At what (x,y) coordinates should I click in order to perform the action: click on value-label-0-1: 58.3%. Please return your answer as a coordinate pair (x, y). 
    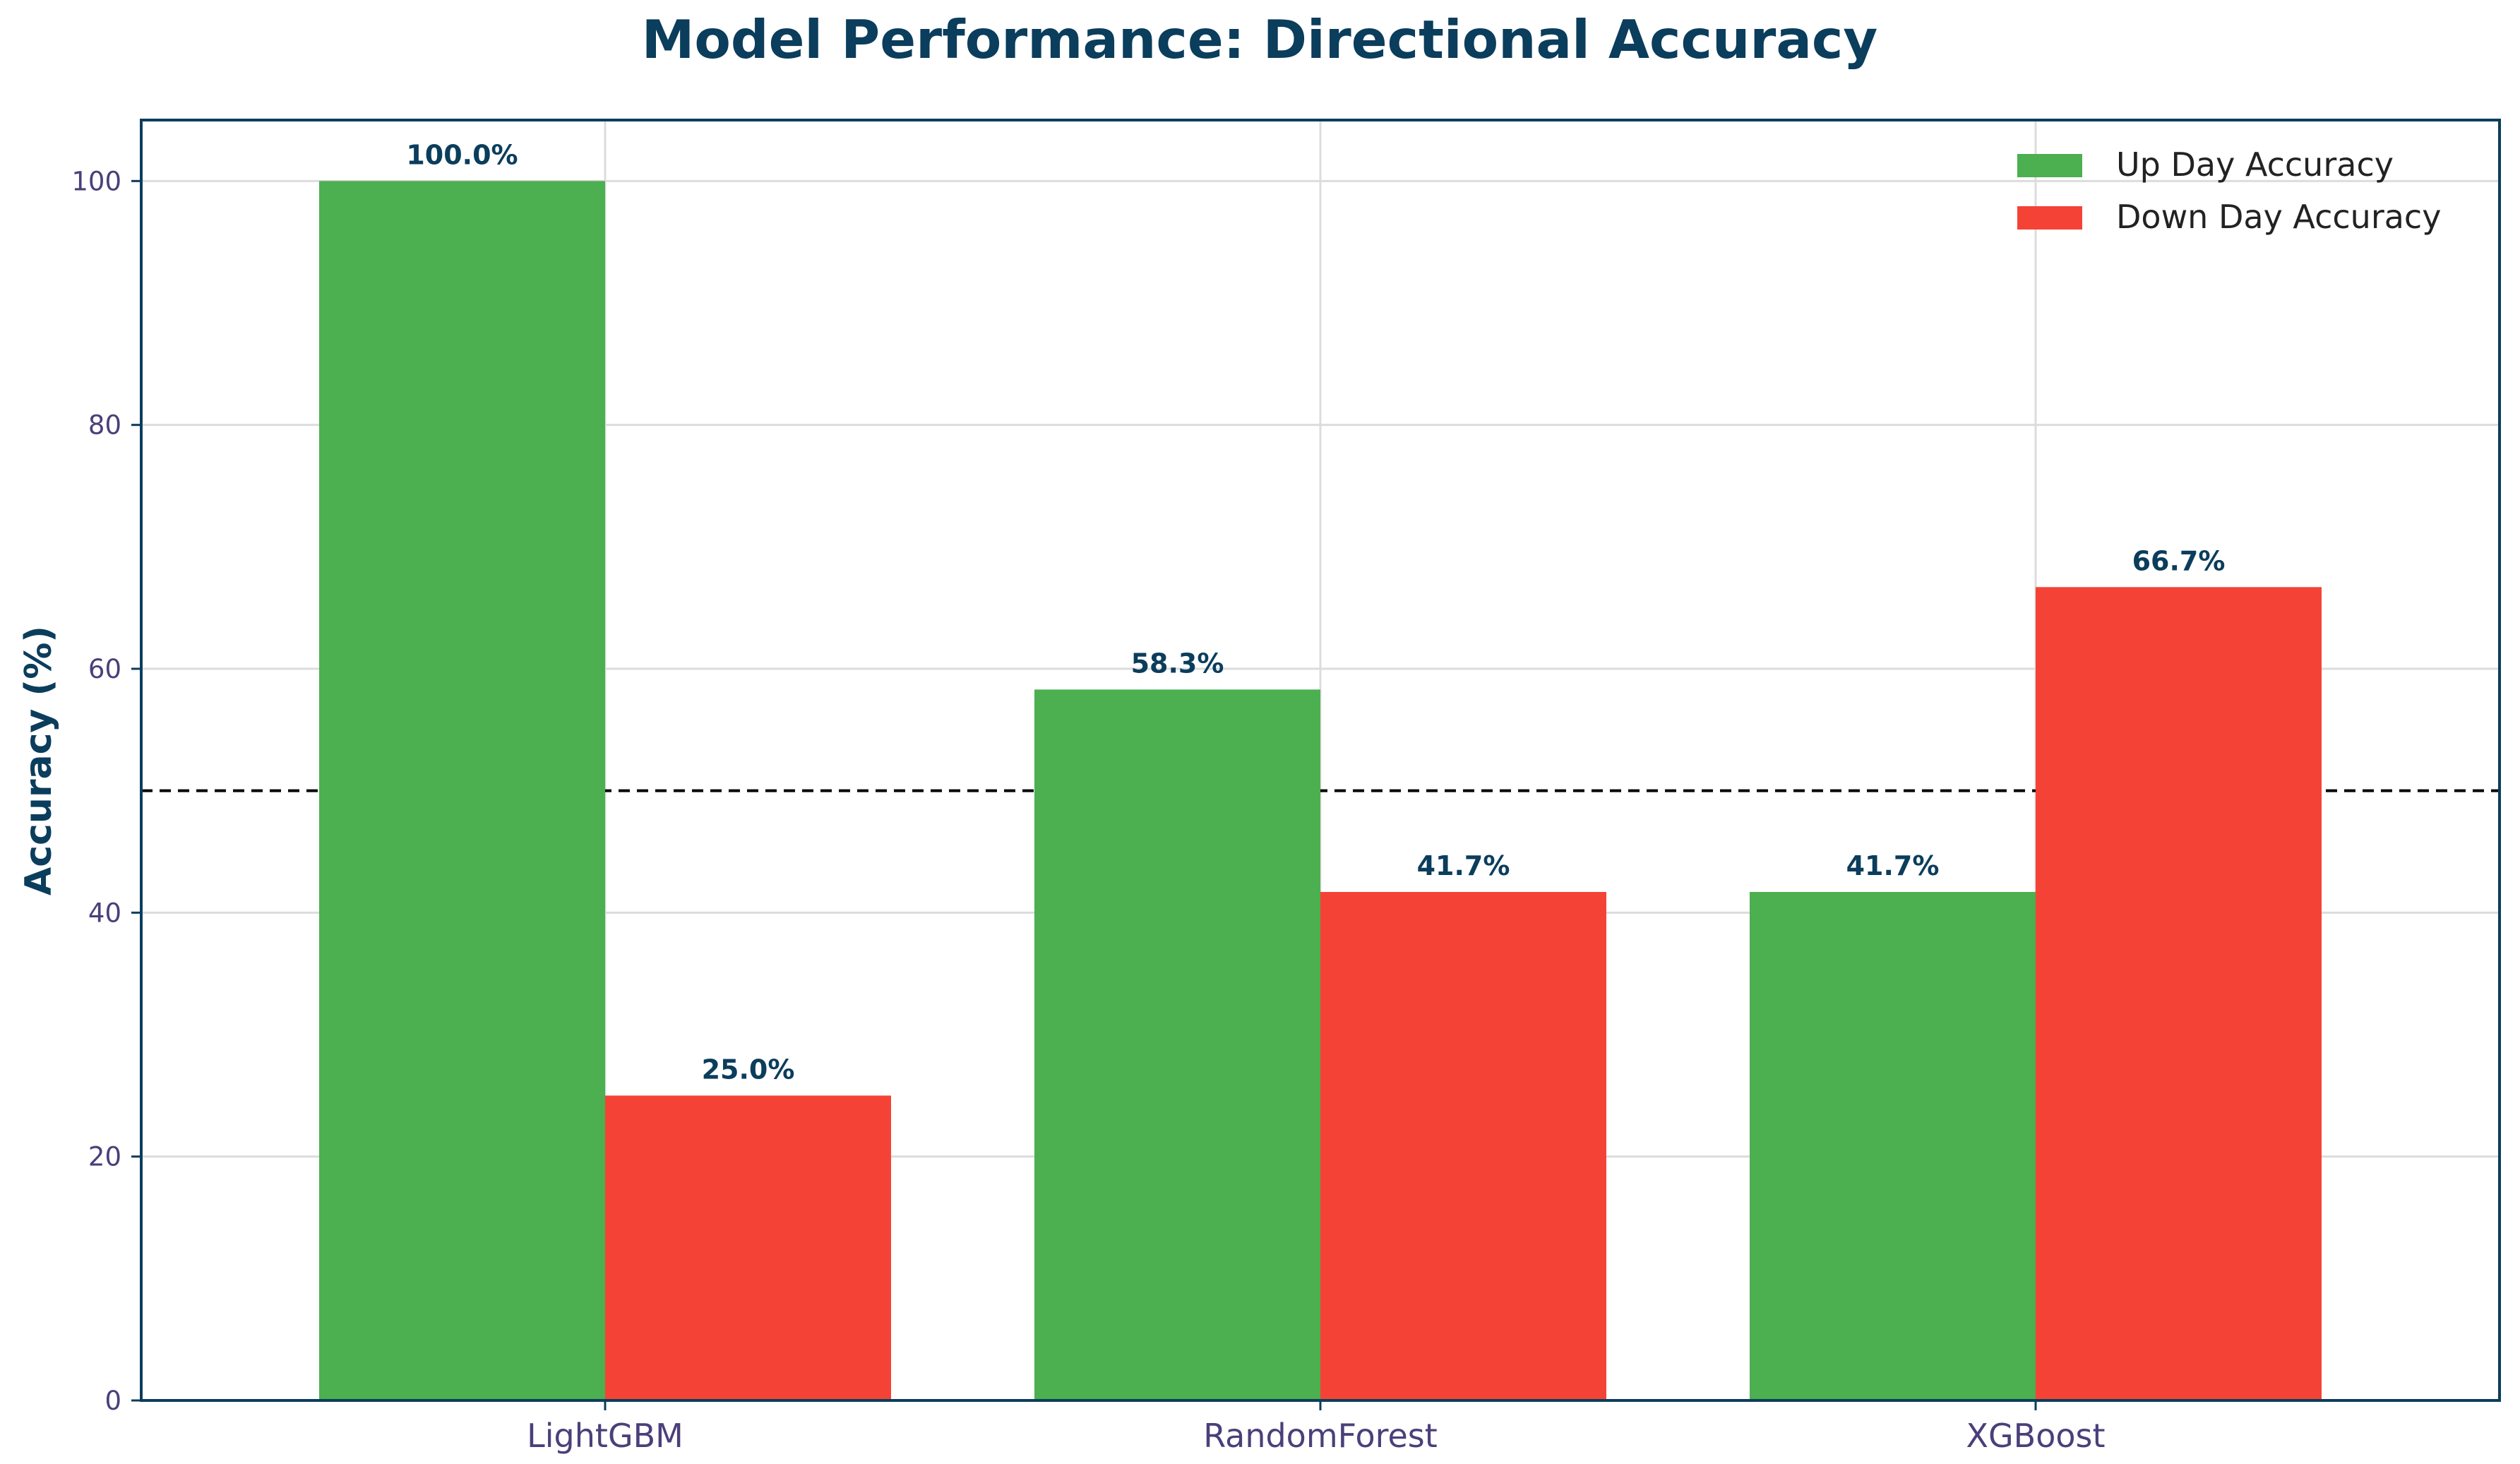
    Looking at the image, I should click on (1177, 663).